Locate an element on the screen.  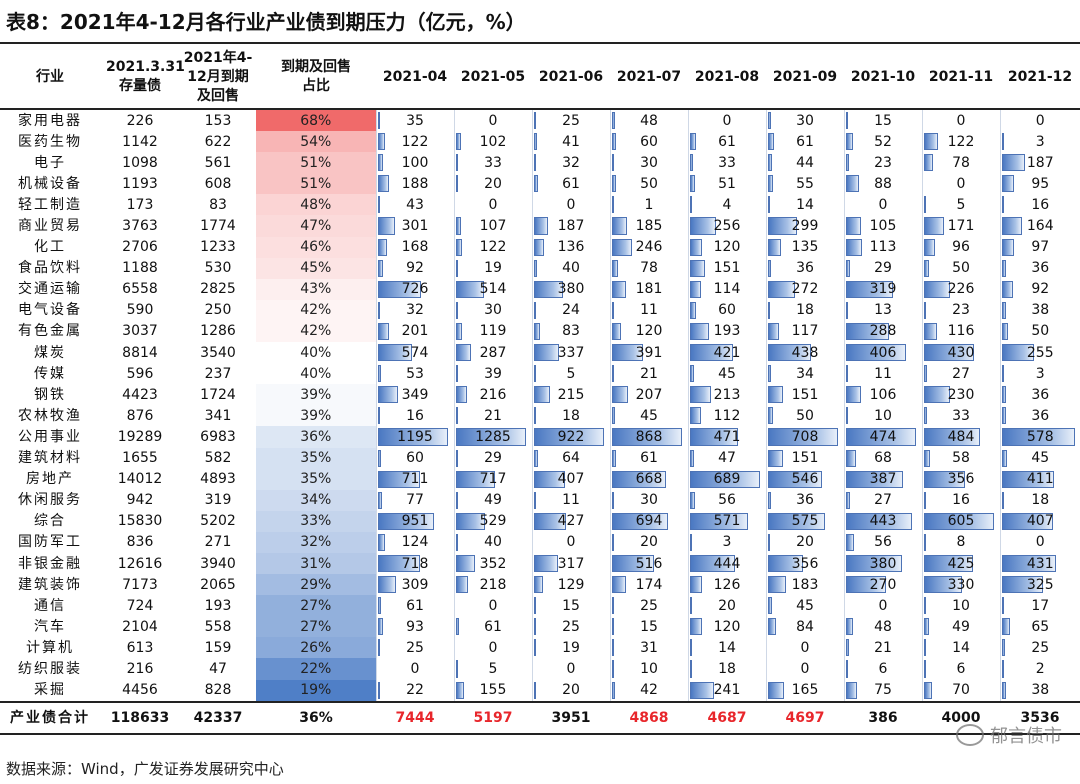
due-value: 1286 is located at coordinates (218, 331).